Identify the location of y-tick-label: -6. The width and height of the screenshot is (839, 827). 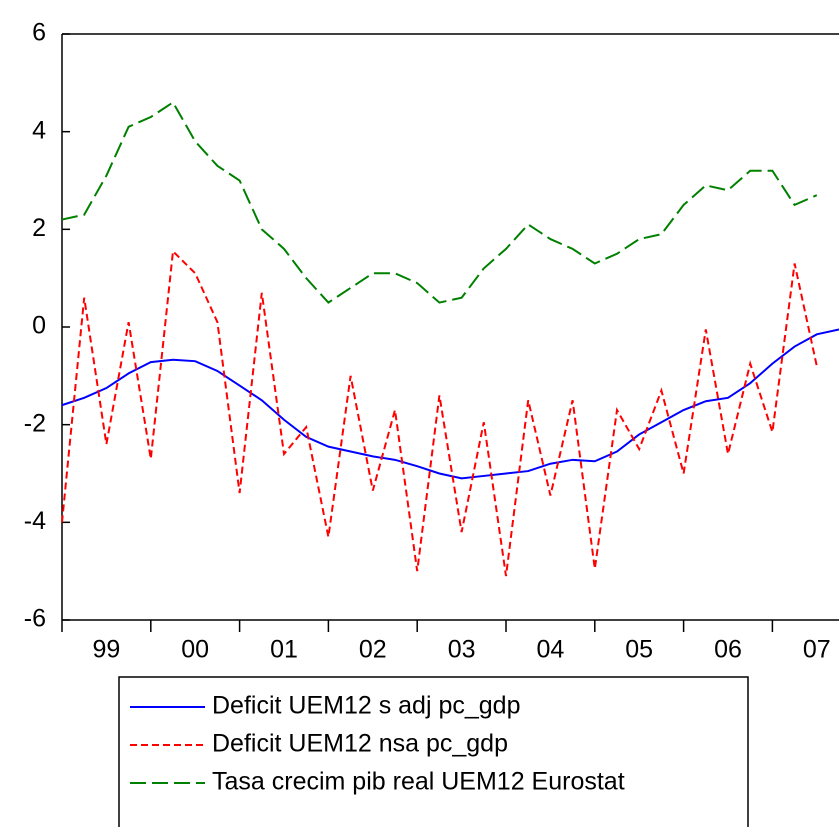
(35, 619).